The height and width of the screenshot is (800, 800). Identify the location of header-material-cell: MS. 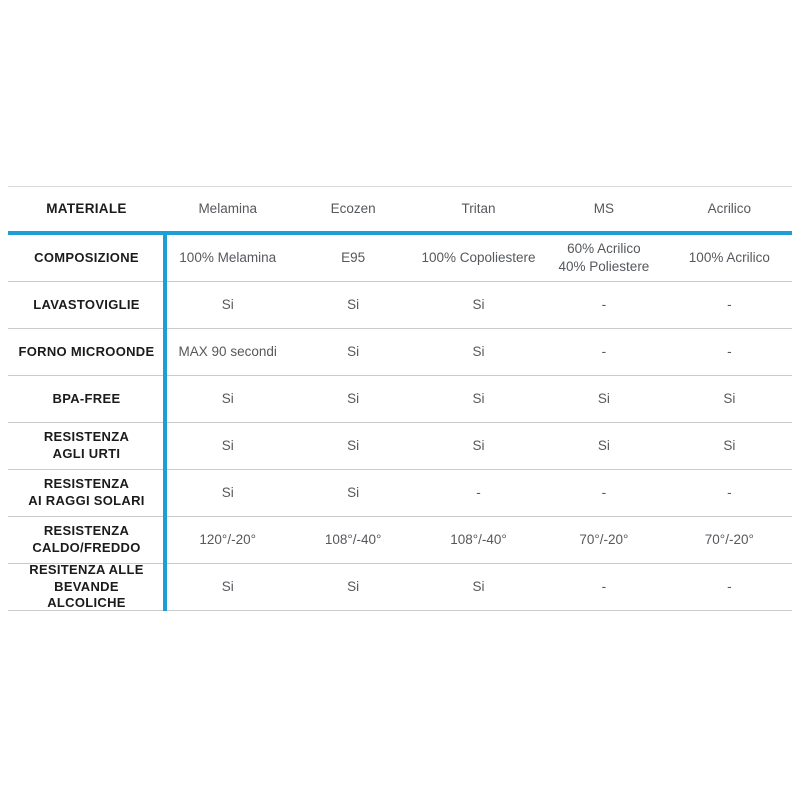
(603, 209).